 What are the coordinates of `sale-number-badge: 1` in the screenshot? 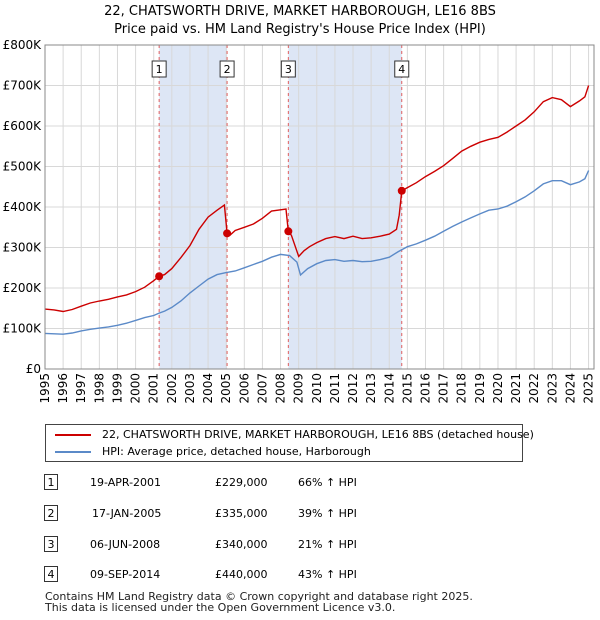 It's located at (51, 482).